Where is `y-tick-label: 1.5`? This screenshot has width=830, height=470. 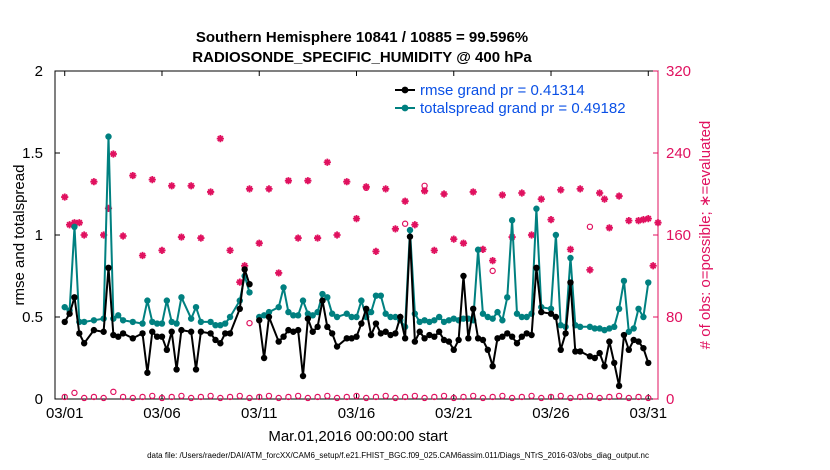 y-tick-label: 1.5 is located at coordinates (32, 153).